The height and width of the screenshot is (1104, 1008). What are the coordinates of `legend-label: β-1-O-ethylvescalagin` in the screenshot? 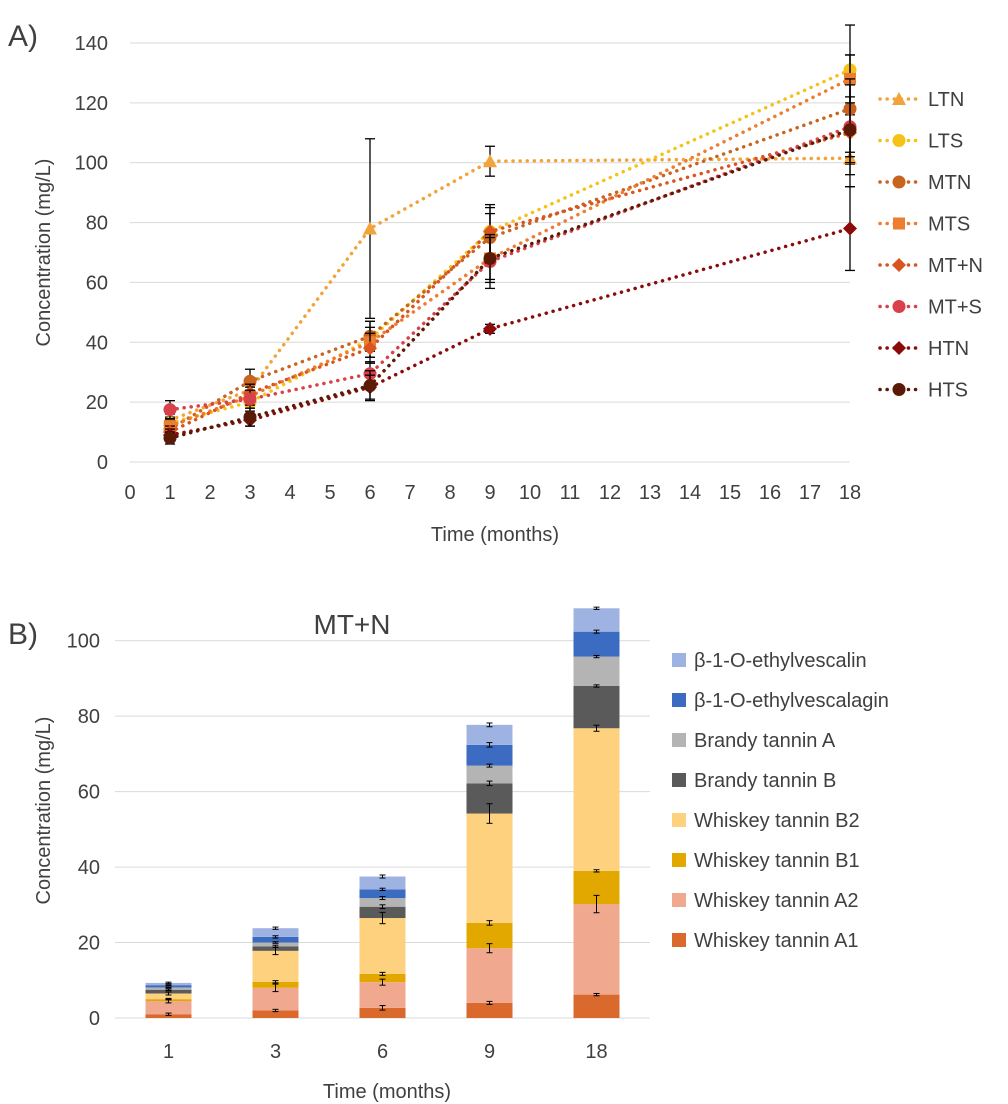 It's located at (791, 701).